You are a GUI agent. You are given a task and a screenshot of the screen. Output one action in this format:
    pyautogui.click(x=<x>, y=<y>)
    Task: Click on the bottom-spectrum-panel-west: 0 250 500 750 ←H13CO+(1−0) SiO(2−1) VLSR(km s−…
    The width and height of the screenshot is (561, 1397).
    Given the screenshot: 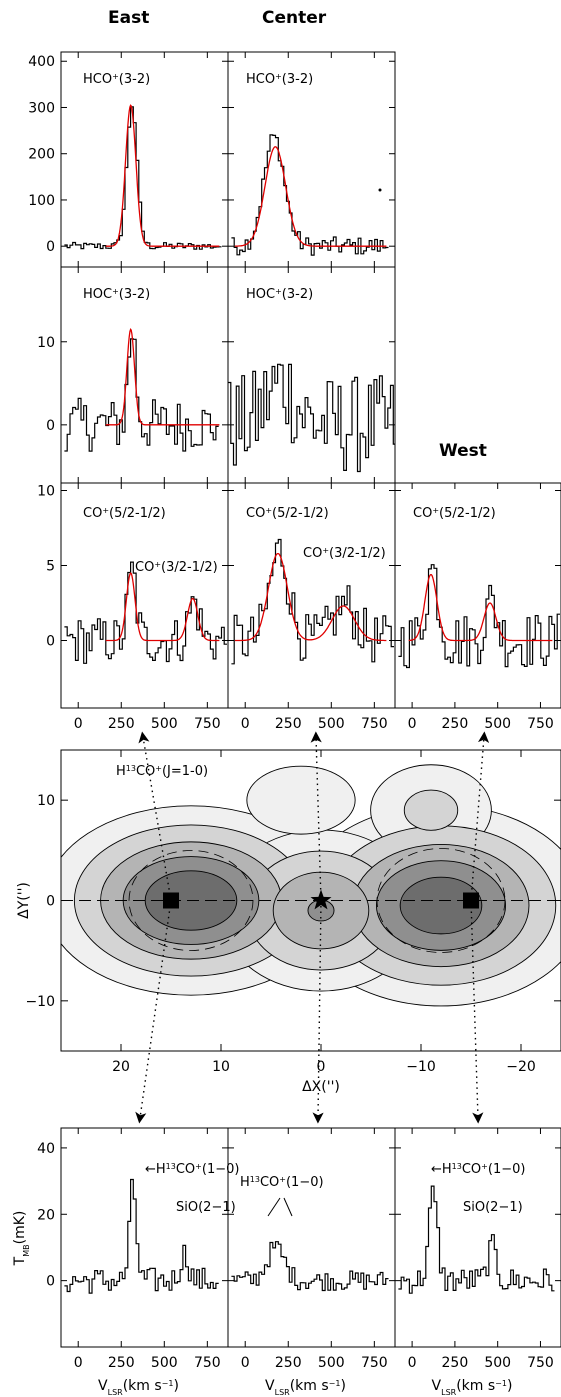 What is the action you would take?
    pyautogui.click(x=477, y=1262)
    